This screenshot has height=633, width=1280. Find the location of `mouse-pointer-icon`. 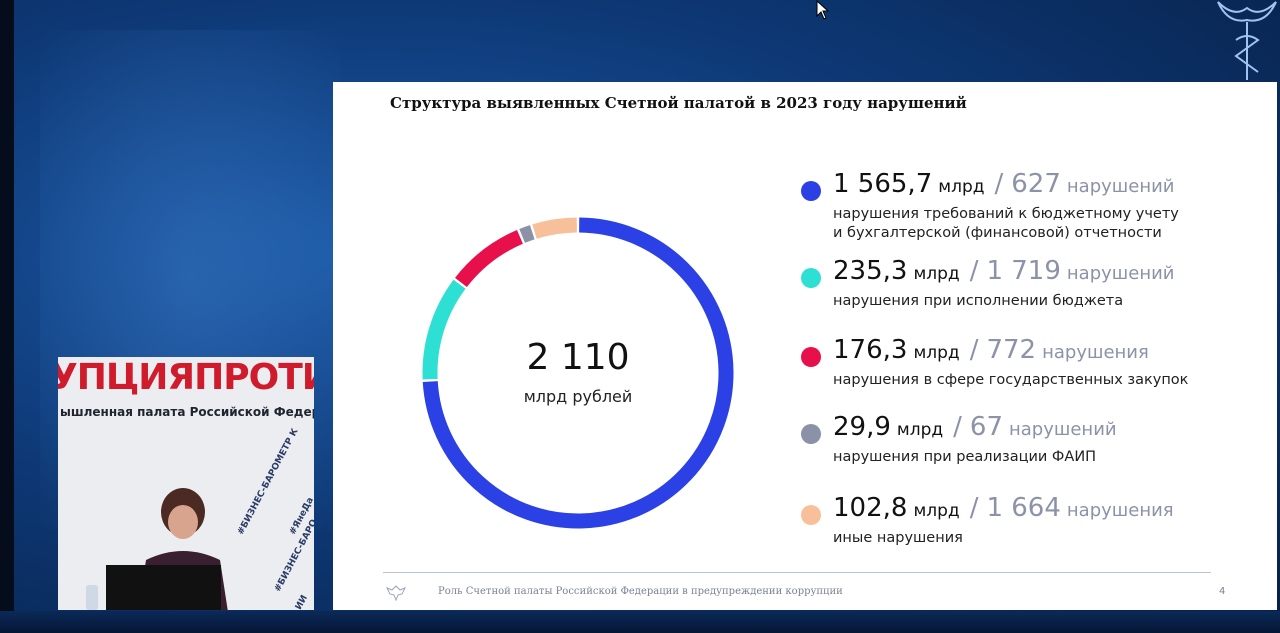

mouse-pointer-icon is located at coordinates (823, 10).